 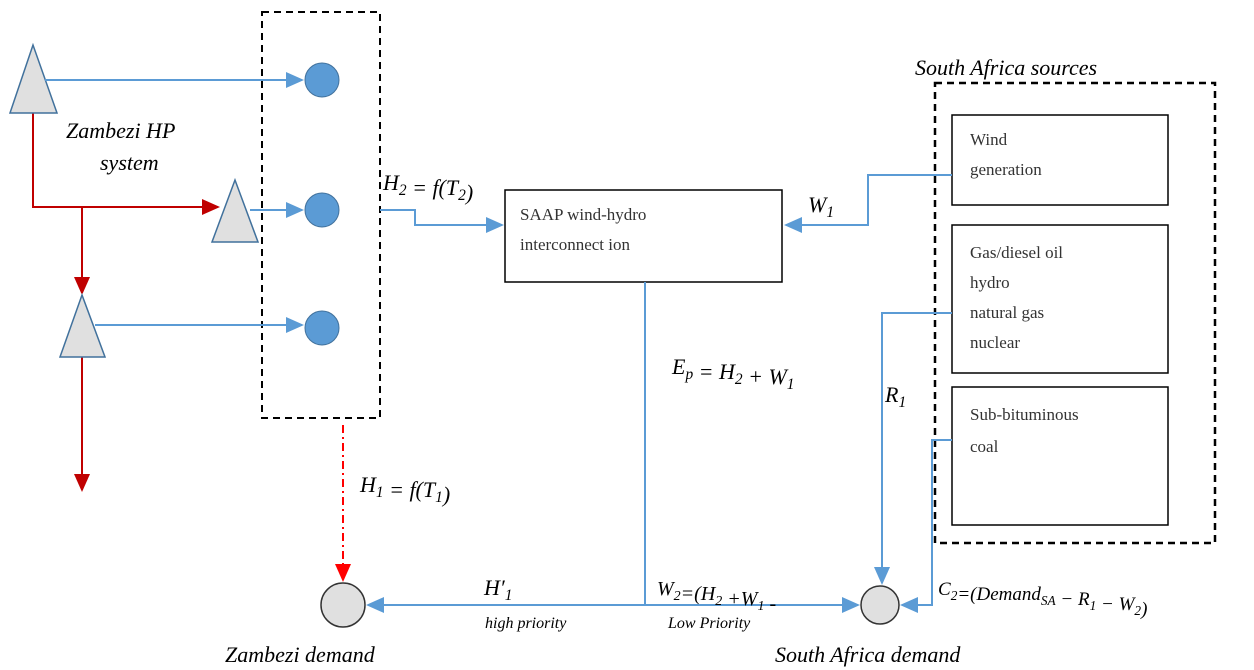 I want to click on priority-label: Low Priority, so click(x=709, y=623).